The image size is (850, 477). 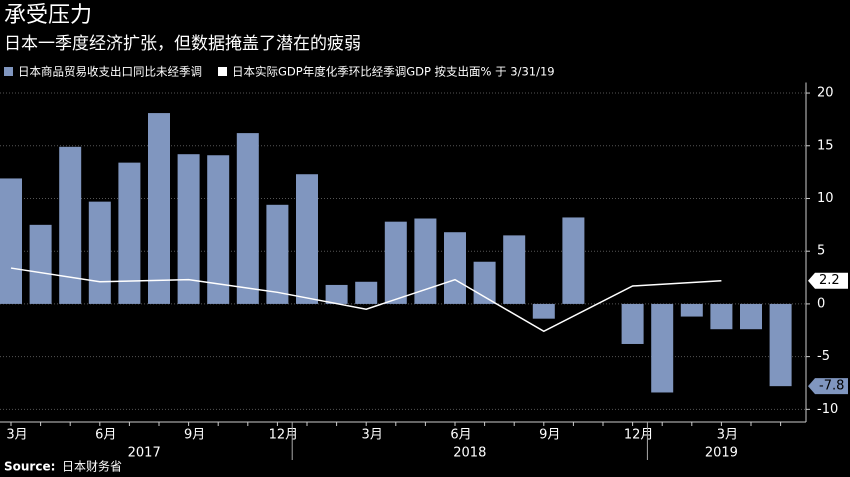 I want to click on y-tick-label: -10, so click(x=827, y=409).